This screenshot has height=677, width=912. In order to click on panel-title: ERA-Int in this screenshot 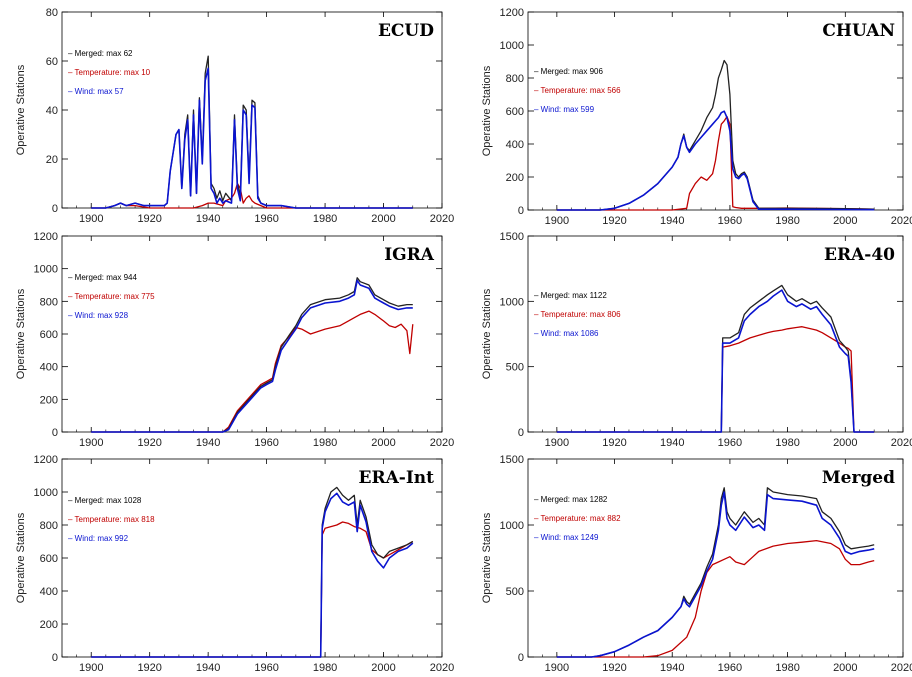, I will do `click(397, 478)`.